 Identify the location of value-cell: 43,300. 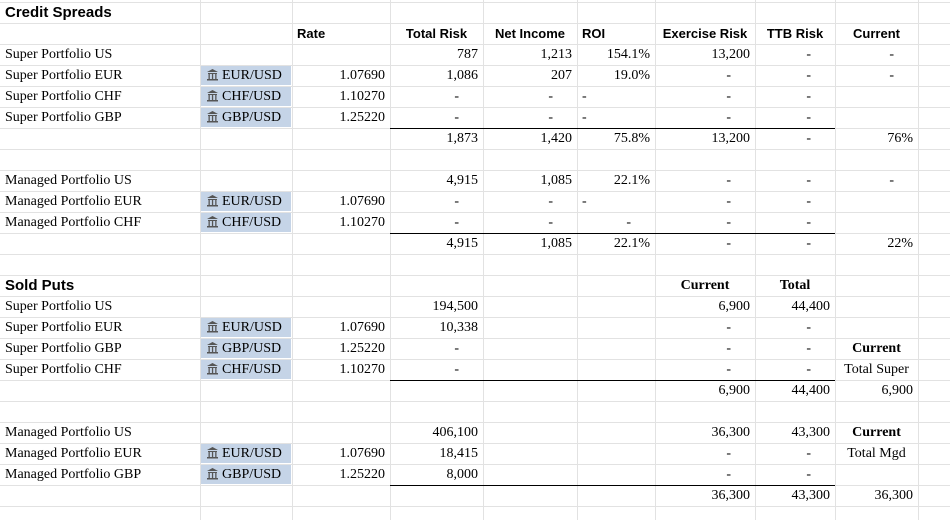
(811, 432).